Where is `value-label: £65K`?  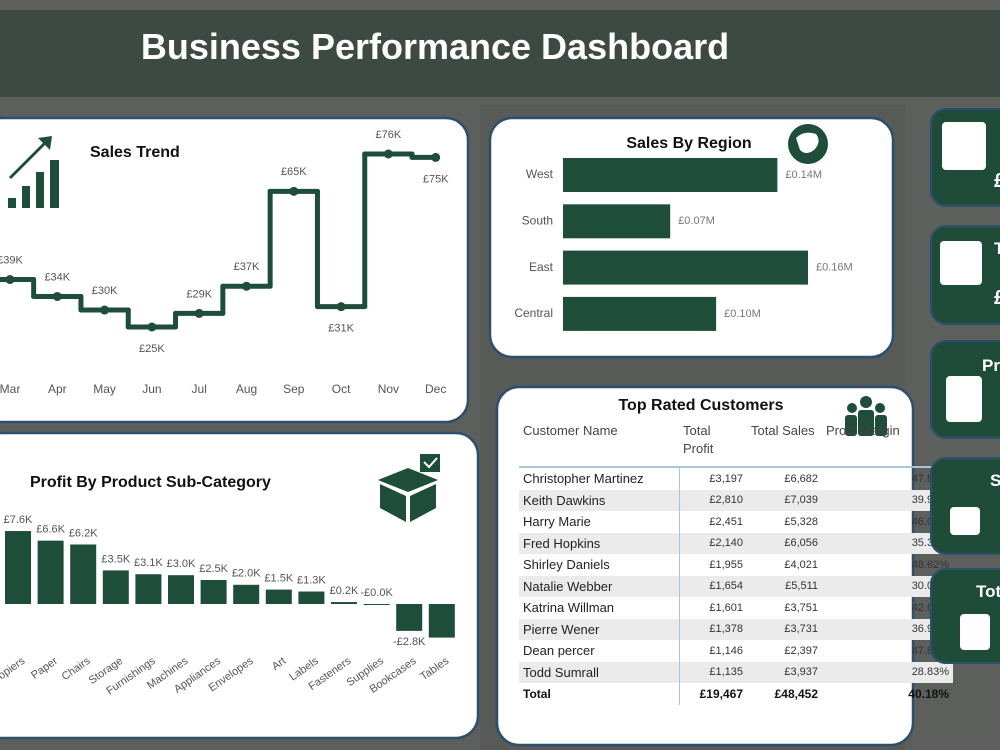 value-label: £65K is located at coordinates (294, 172).